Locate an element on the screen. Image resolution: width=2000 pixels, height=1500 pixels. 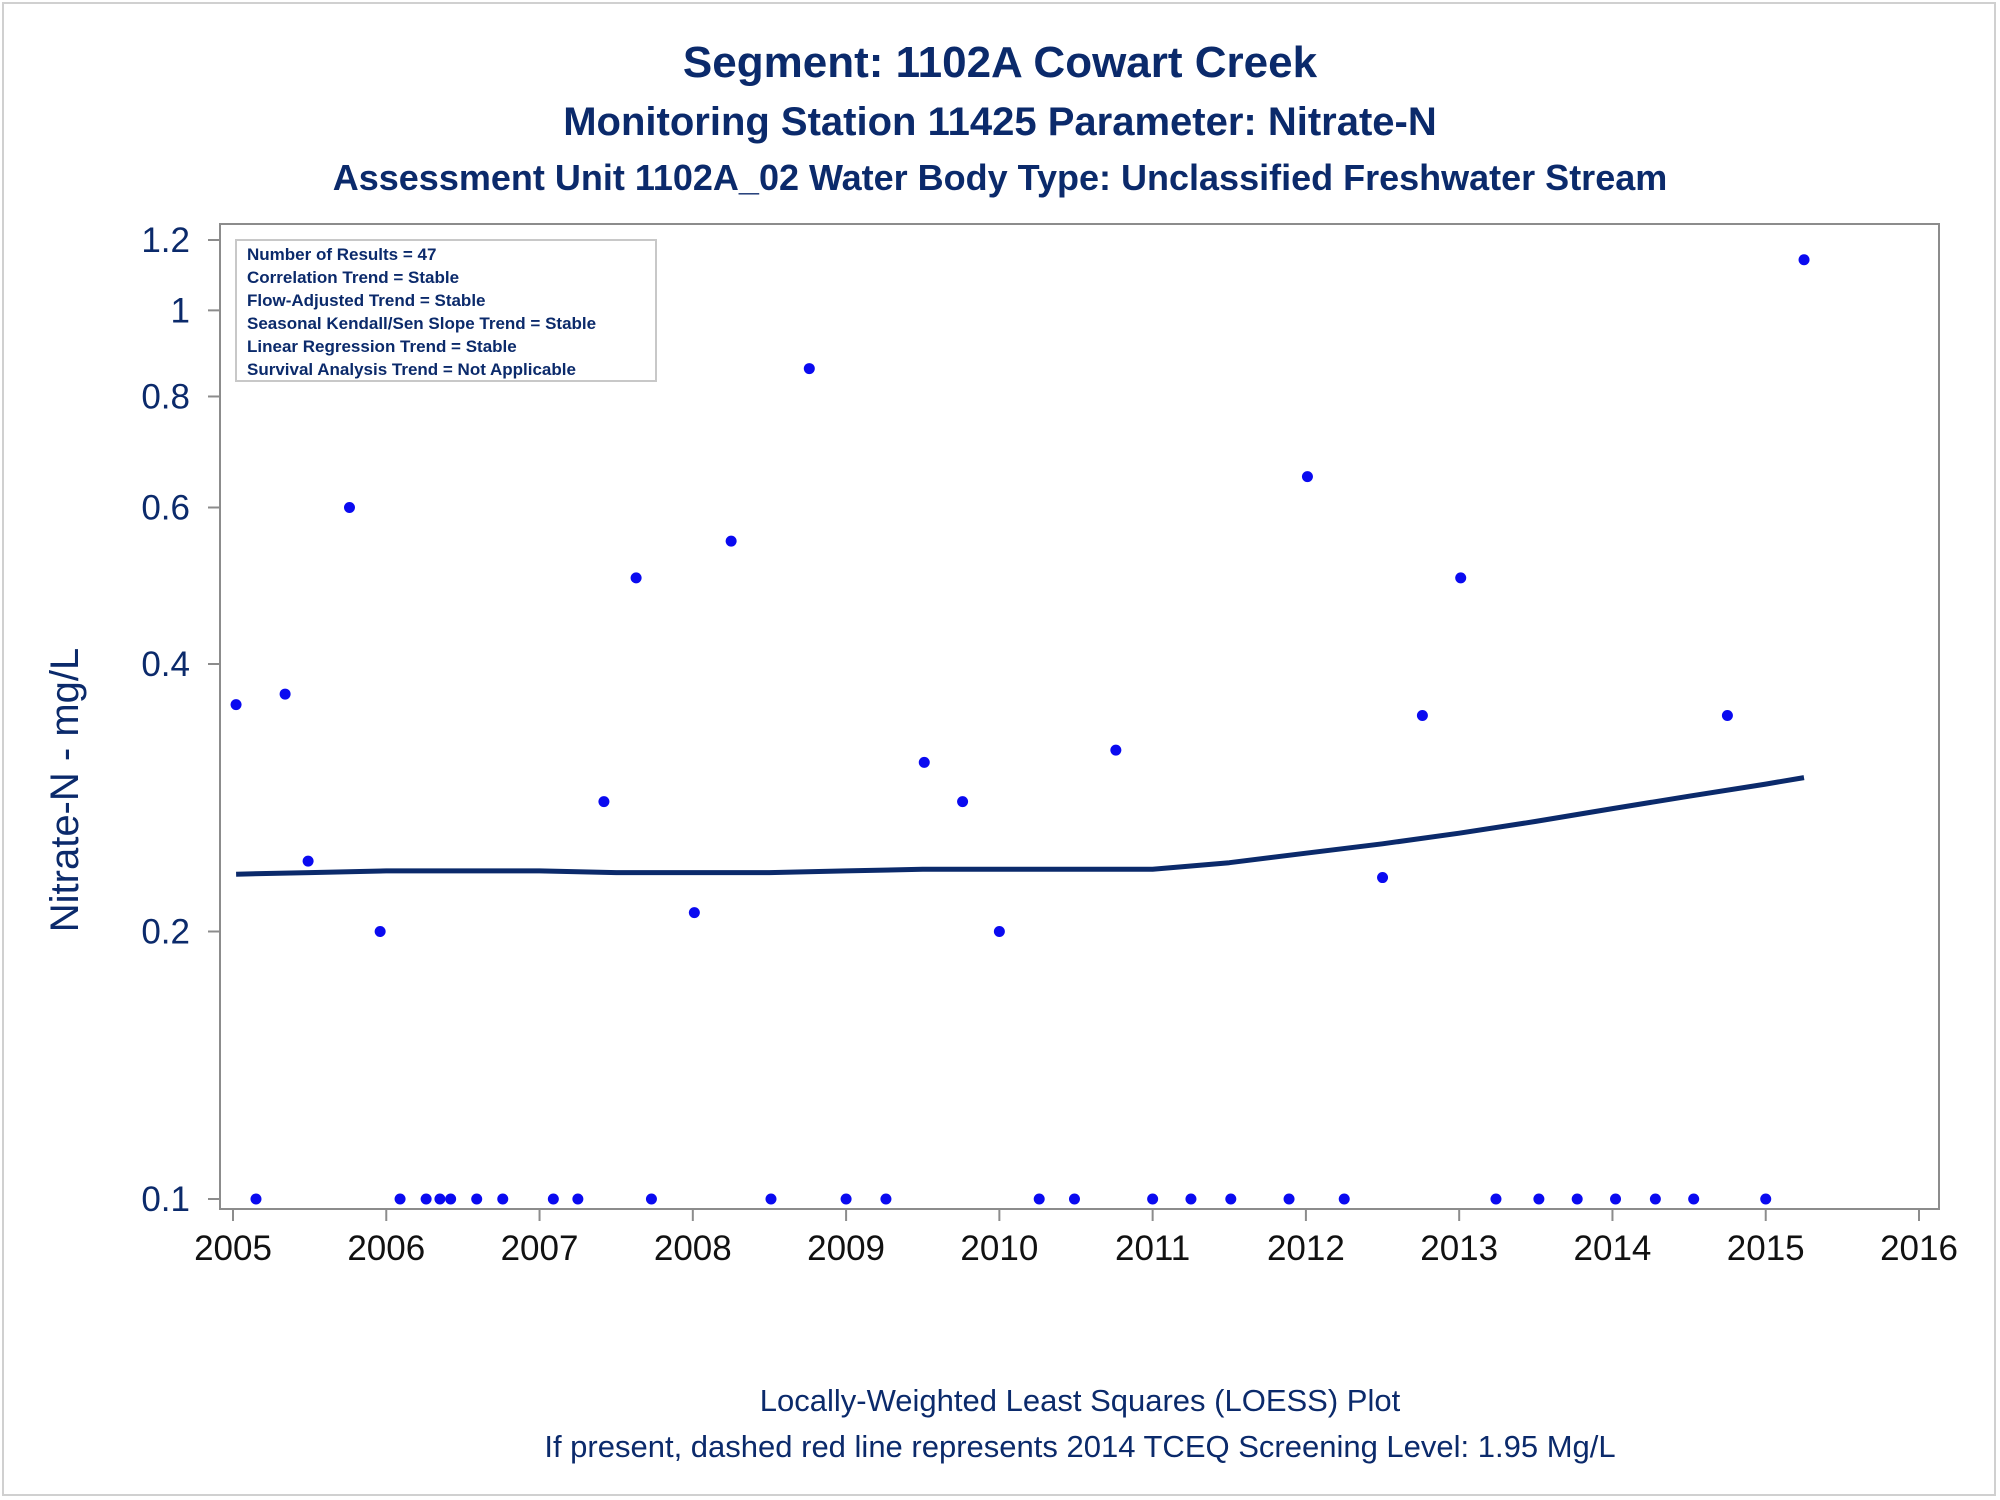
x-tick-label: 2011 is located at coordinates (1152, 1248).